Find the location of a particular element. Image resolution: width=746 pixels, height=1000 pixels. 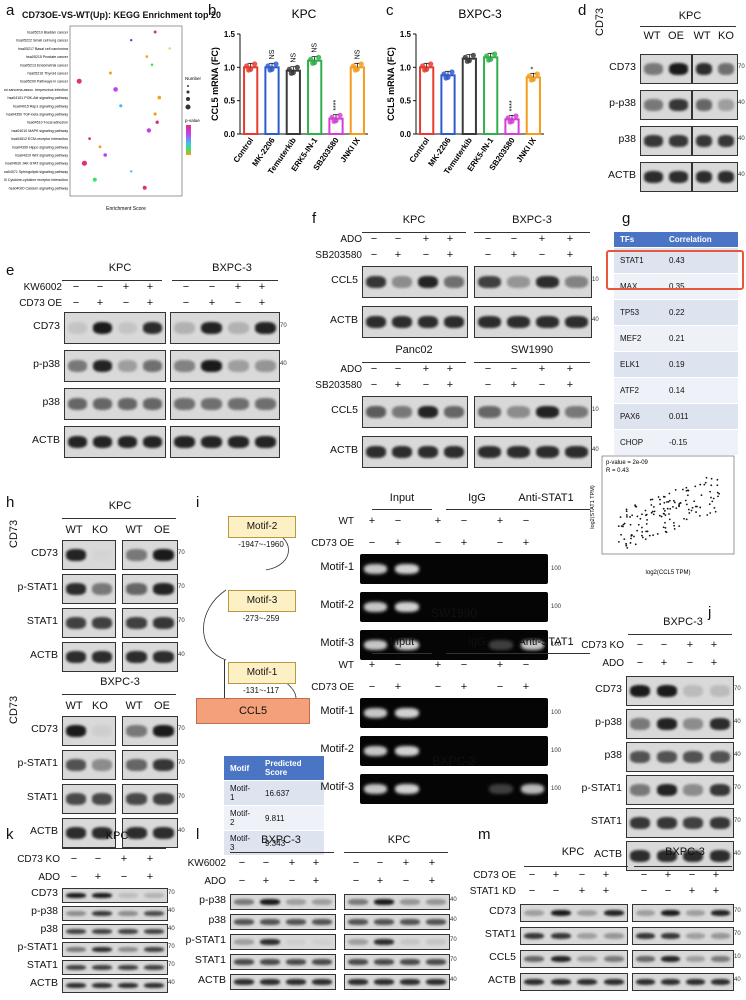

row-label: p-STAT1 is located at coordinates (205, 940).